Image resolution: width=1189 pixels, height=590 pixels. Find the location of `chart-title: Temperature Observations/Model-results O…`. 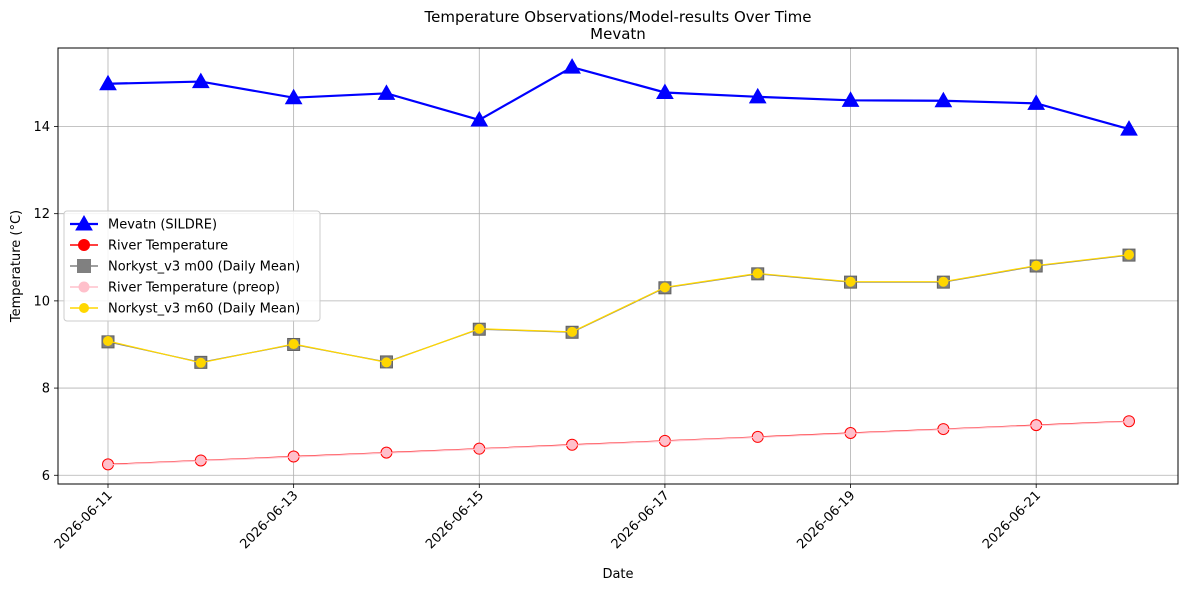

chart-title: Temperature Observations/Model-results O… is located at coordinates (617, 17).